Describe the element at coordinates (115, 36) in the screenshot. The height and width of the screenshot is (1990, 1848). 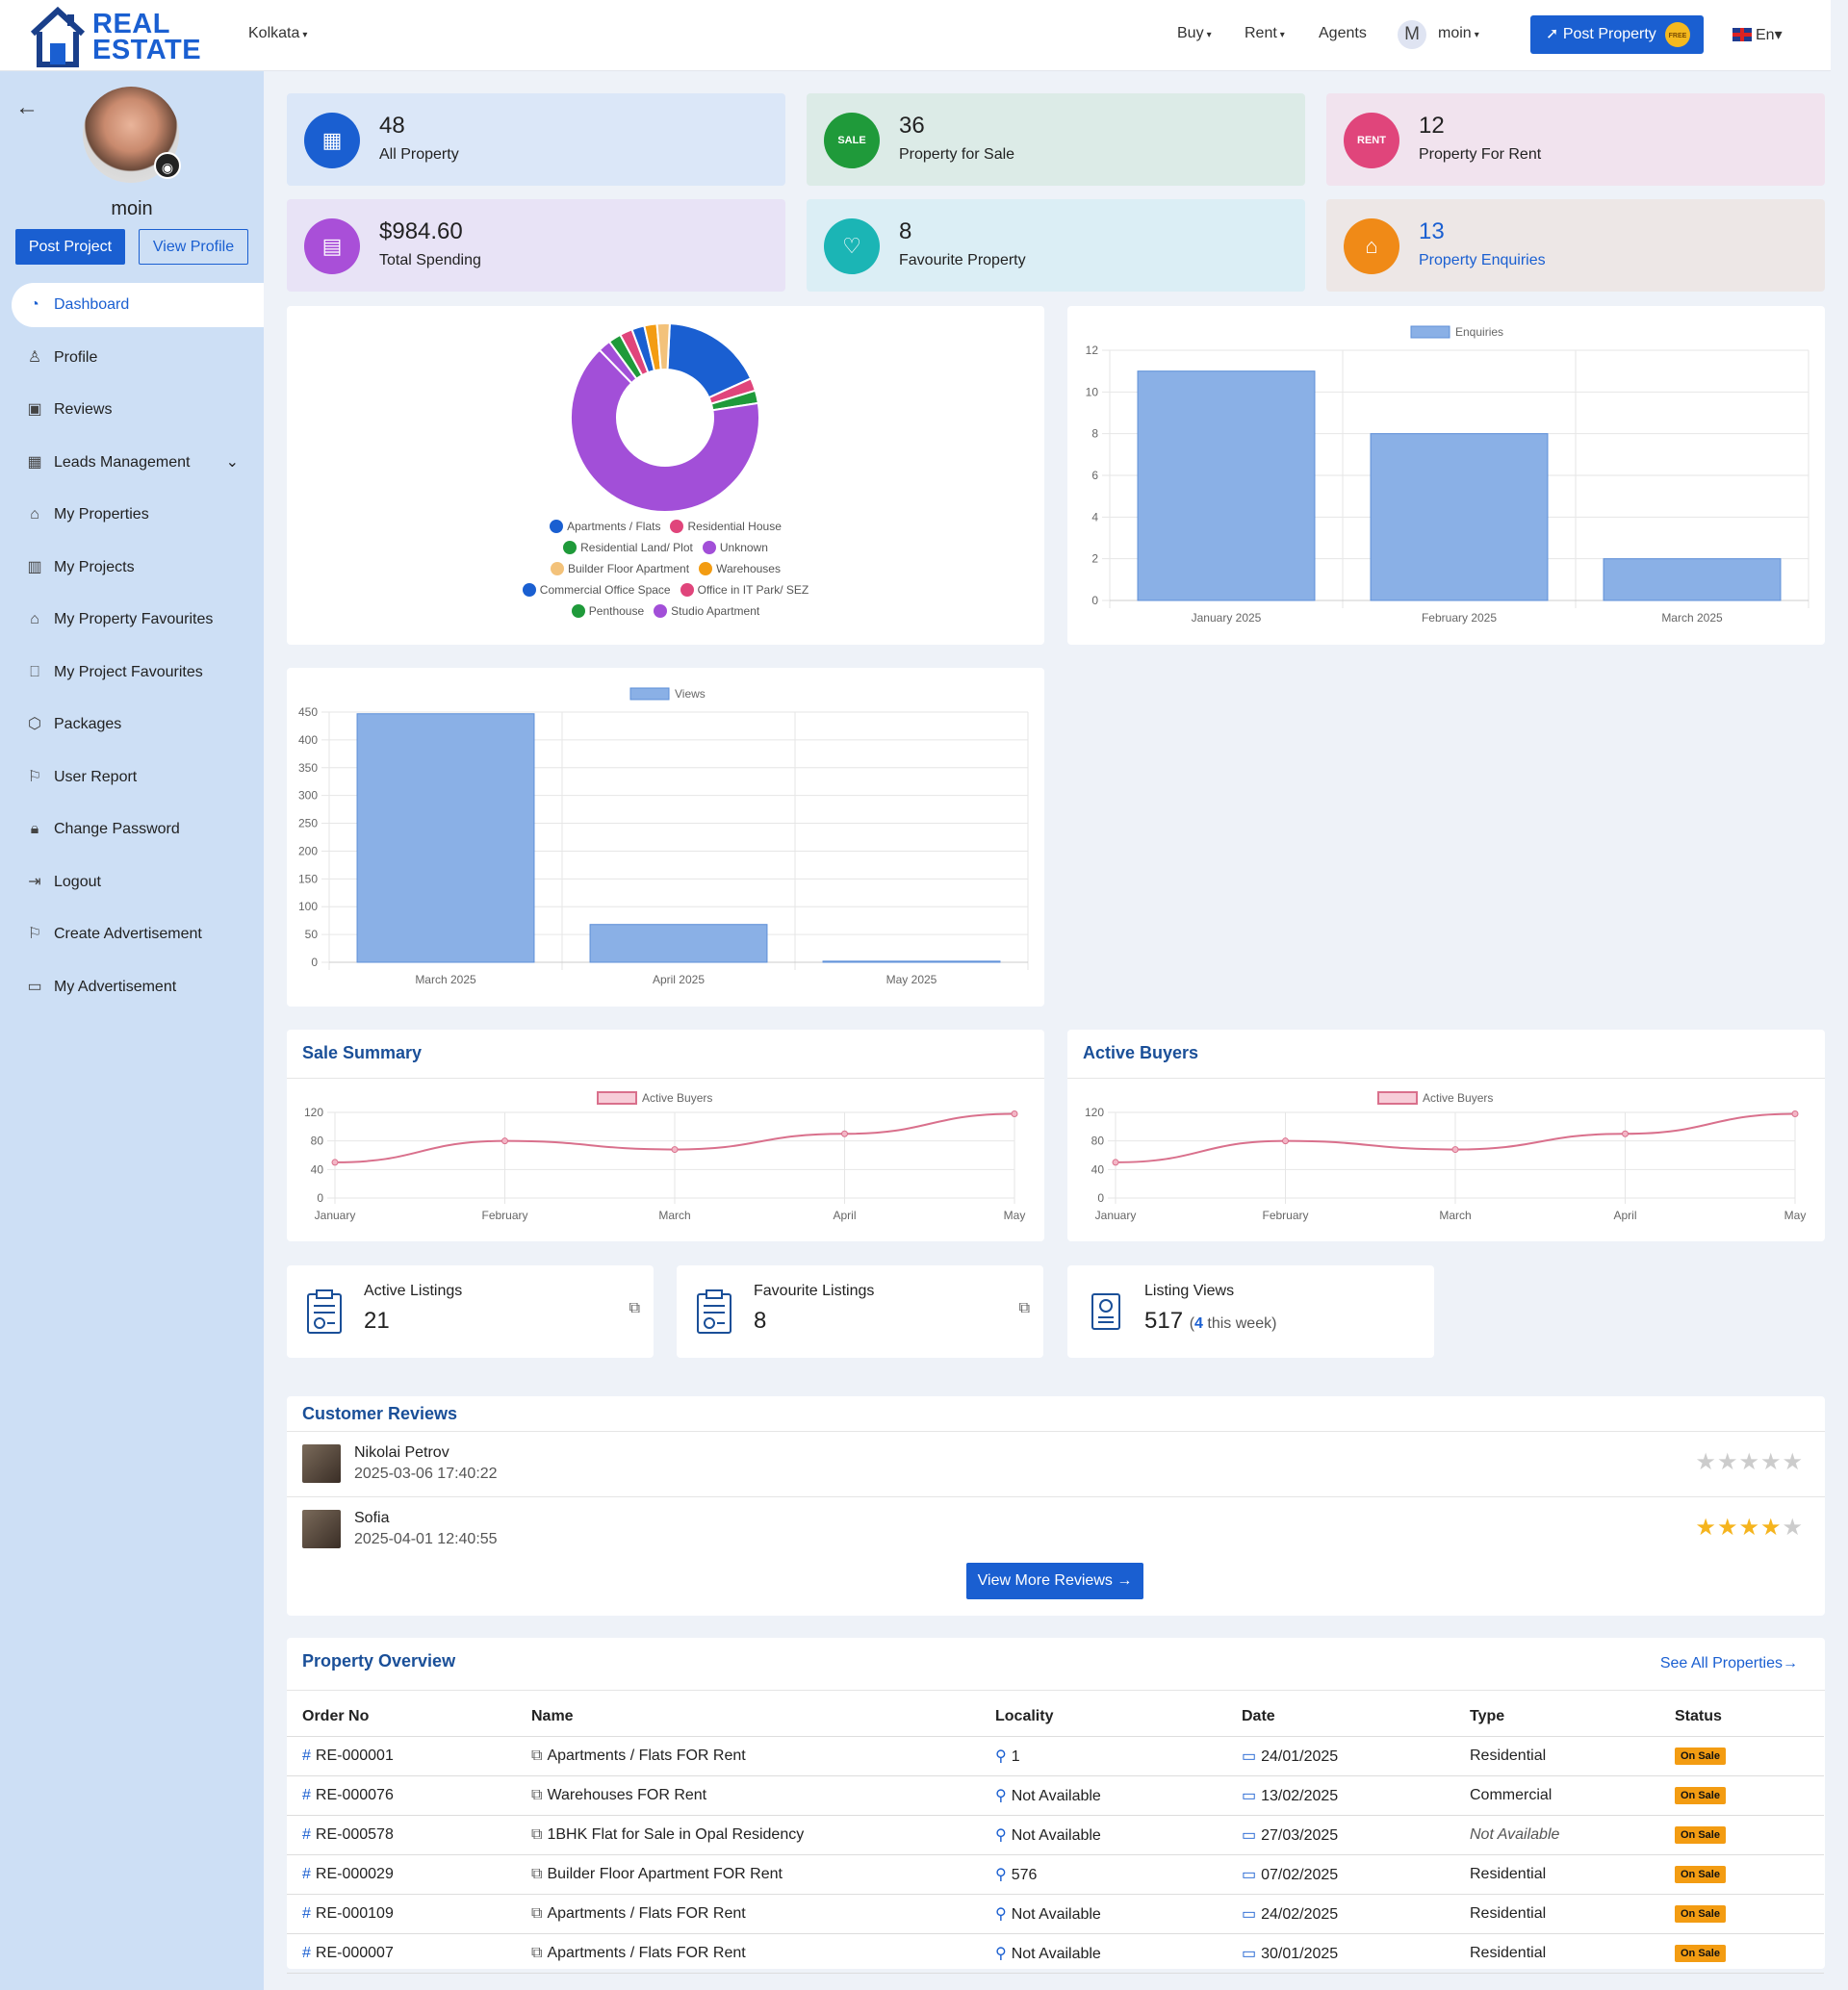
I see `logo: REAL ESTATE` at that location.